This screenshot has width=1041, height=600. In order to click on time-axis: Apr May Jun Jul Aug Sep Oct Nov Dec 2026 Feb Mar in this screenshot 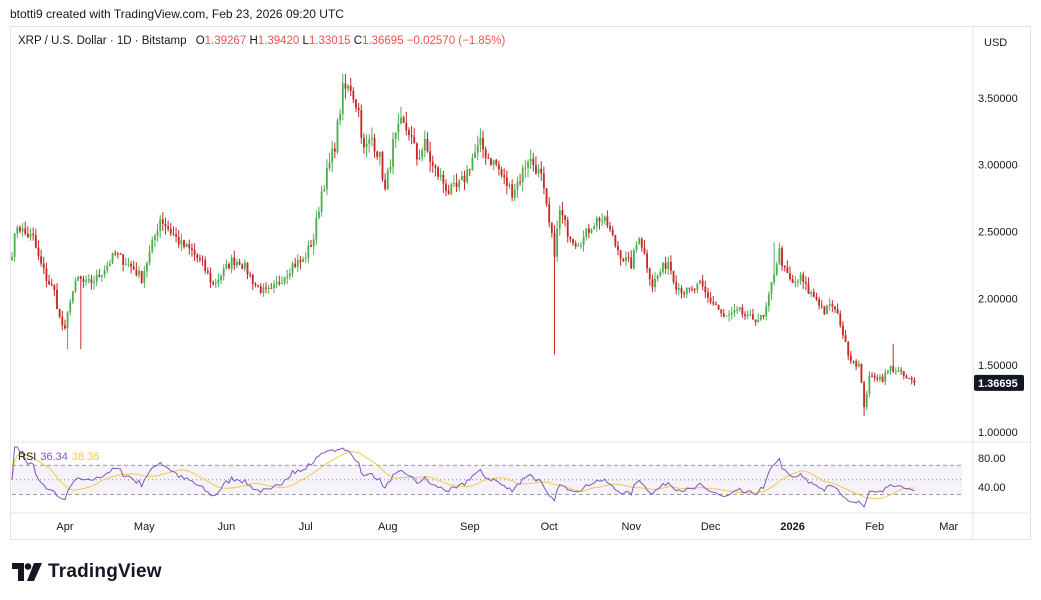, I will do `click(507, 527)`.